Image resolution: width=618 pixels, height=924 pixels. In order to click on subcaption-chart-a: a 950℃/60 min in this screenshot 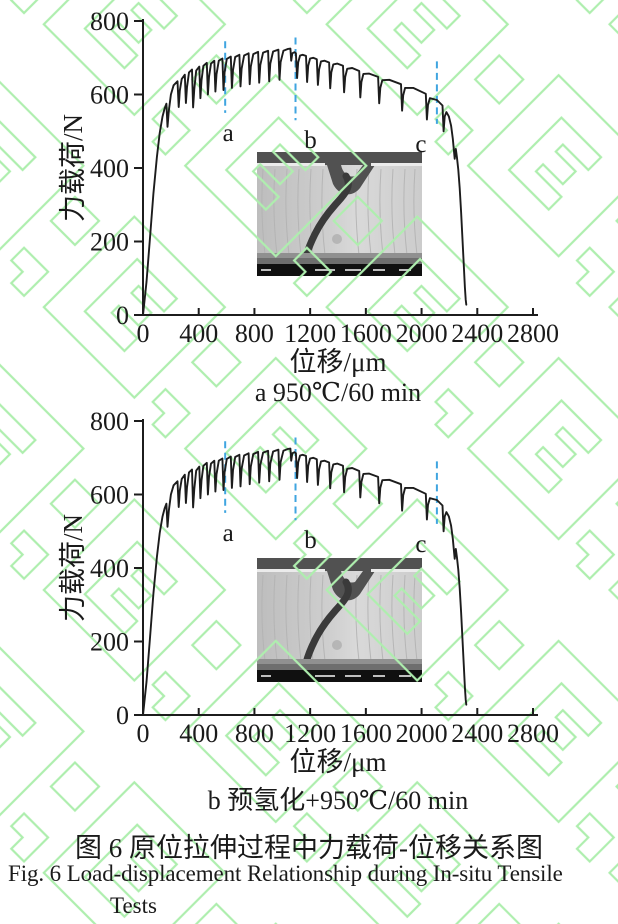, I will do `click(338, 392)`.